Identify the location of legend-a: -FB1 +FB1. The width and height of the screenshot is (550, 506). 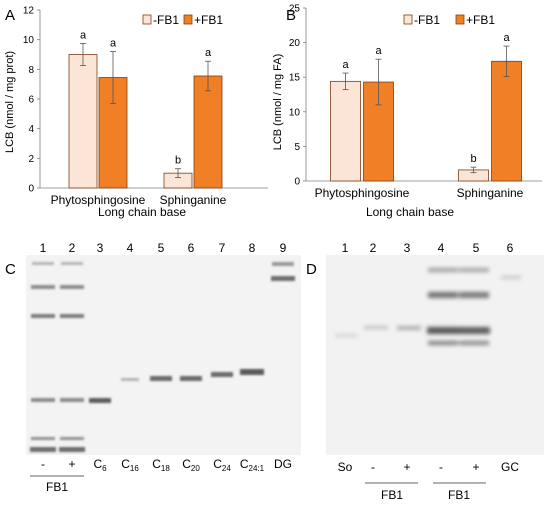
(182, 20).